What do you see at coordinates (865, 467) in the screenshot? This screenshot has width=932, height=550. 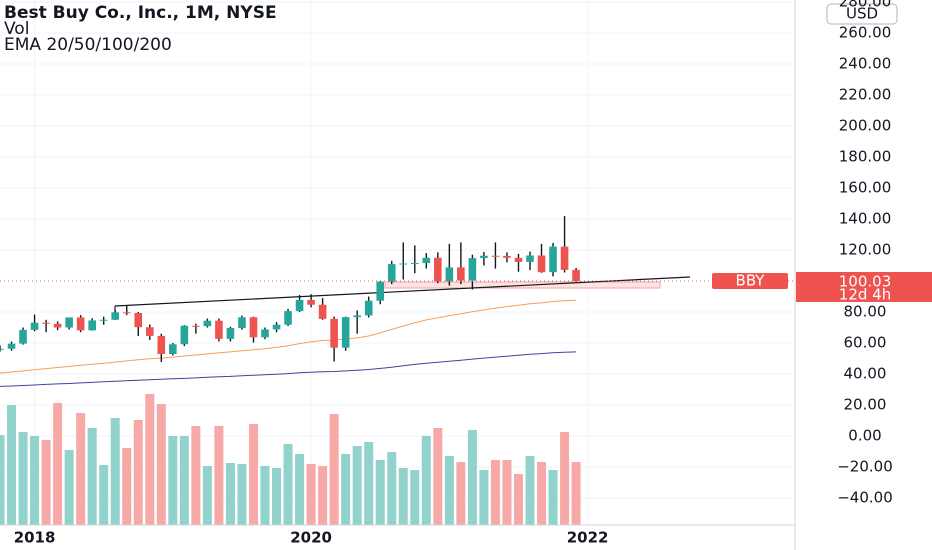 I see `y-tick-label: −20.00` at bounding box center [865, 467].